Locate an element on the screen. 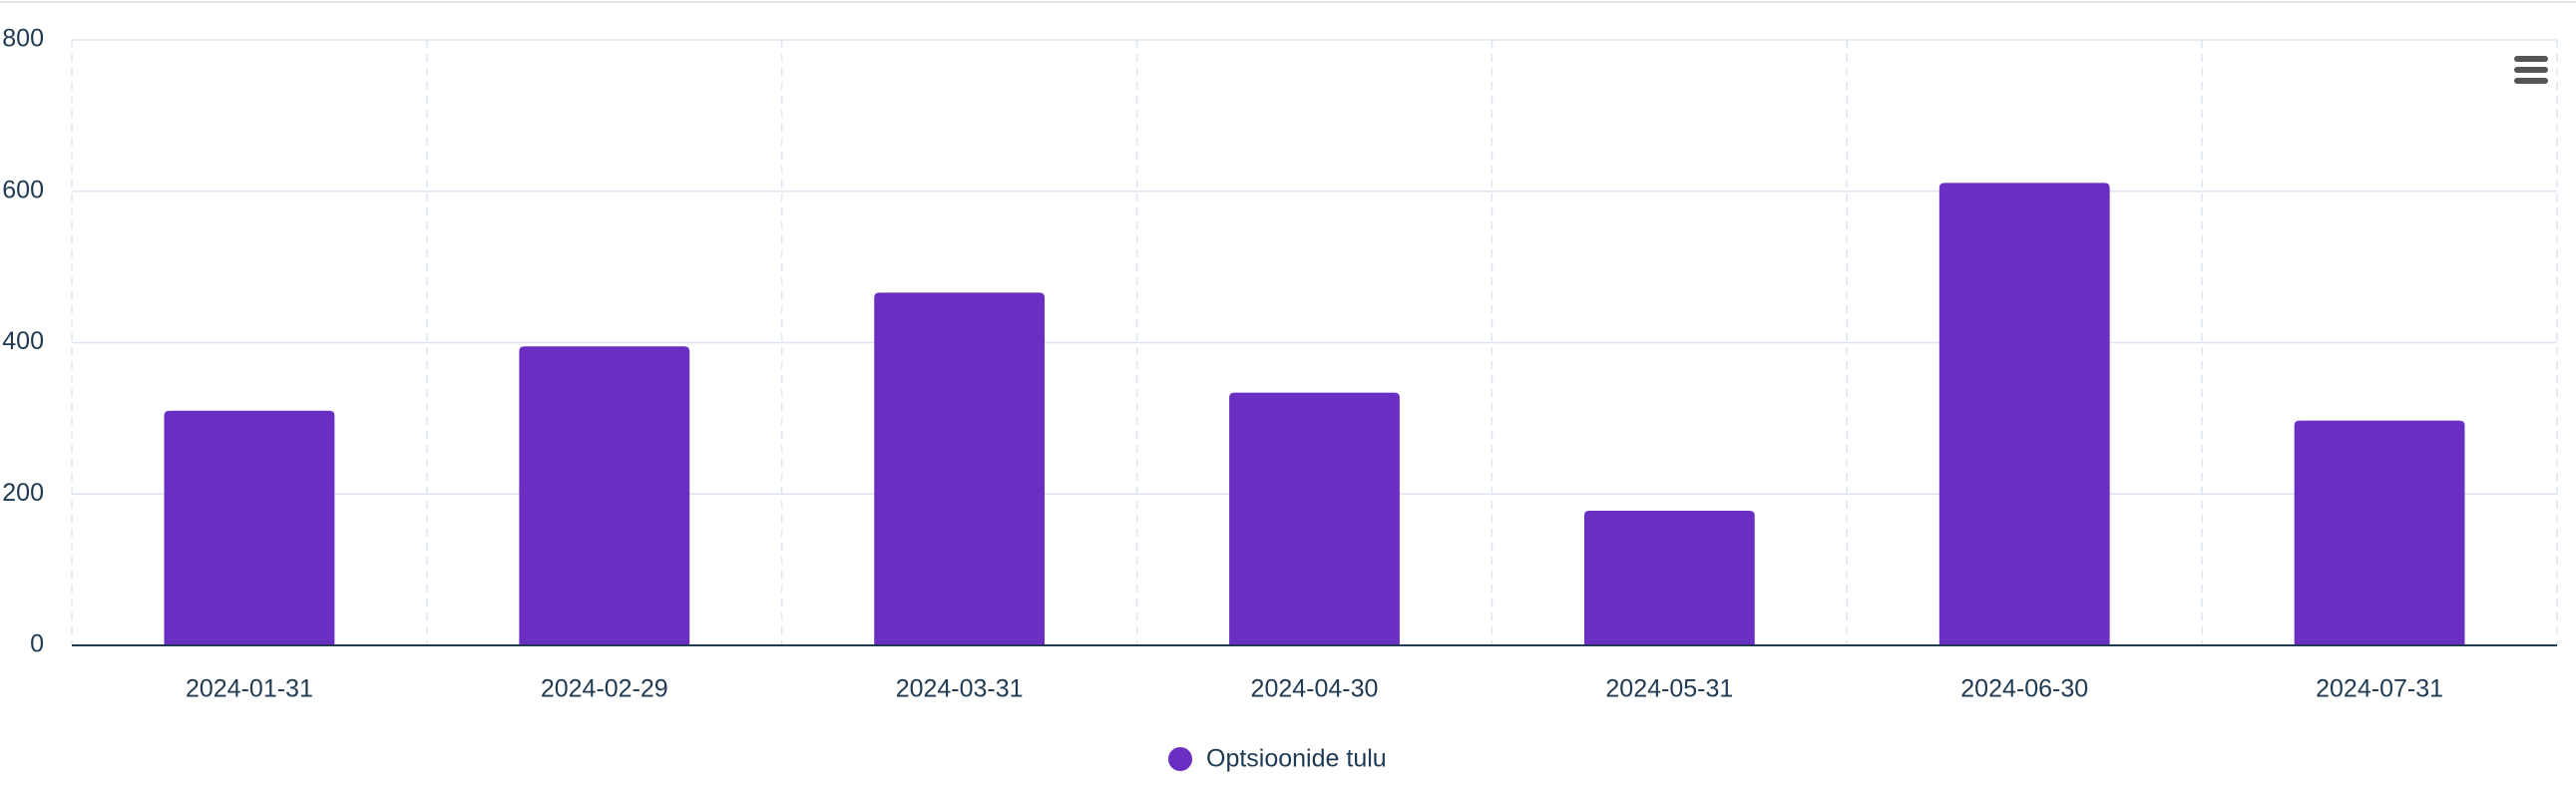  menu-button is located at coordinates (2531, 70).